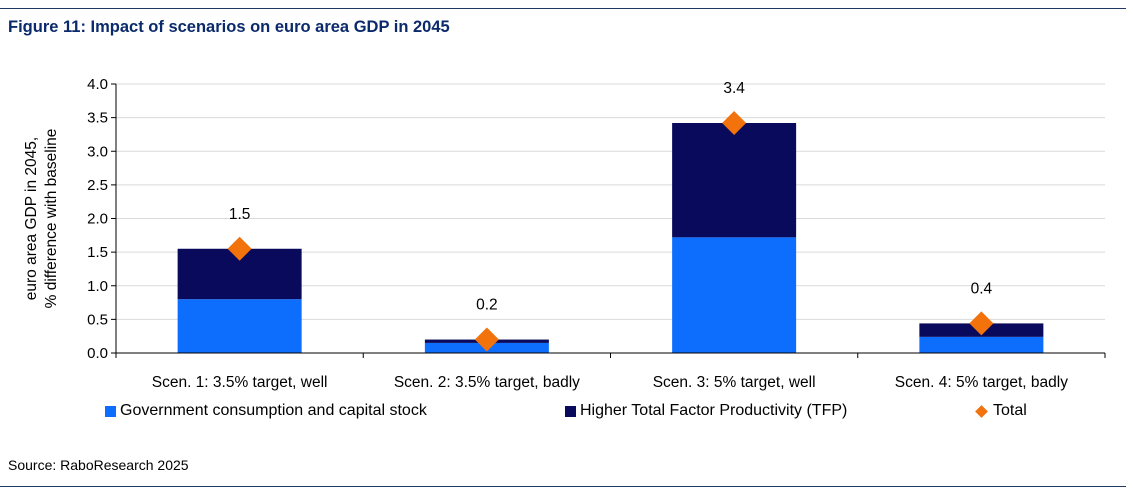  What do you see at coordinates (734, 382) in the screenshot?
I see `category-label: Scen. 3: 5% target, well` at bounding box center [734, 382].